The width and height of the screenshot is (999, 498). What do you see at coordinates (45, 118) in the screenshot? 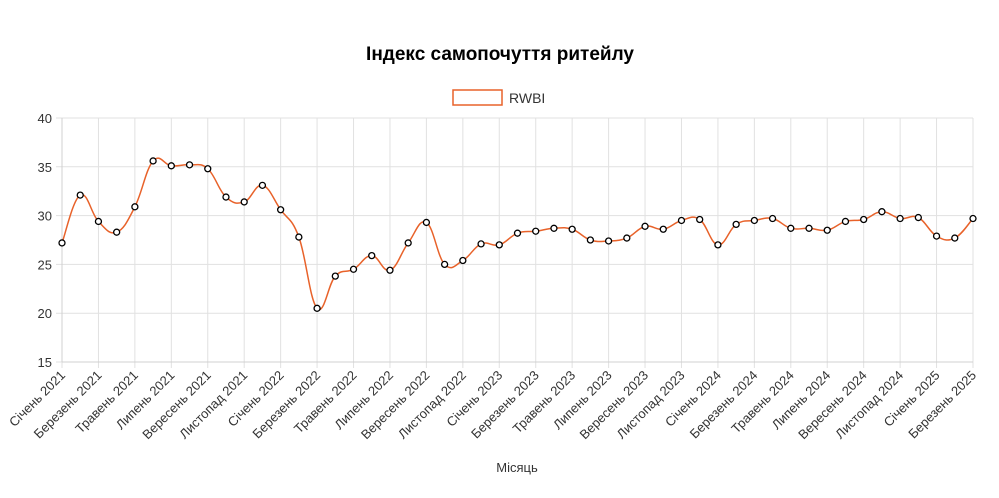
I see `y-tick-label: 40` at bounding box center [45, 118].